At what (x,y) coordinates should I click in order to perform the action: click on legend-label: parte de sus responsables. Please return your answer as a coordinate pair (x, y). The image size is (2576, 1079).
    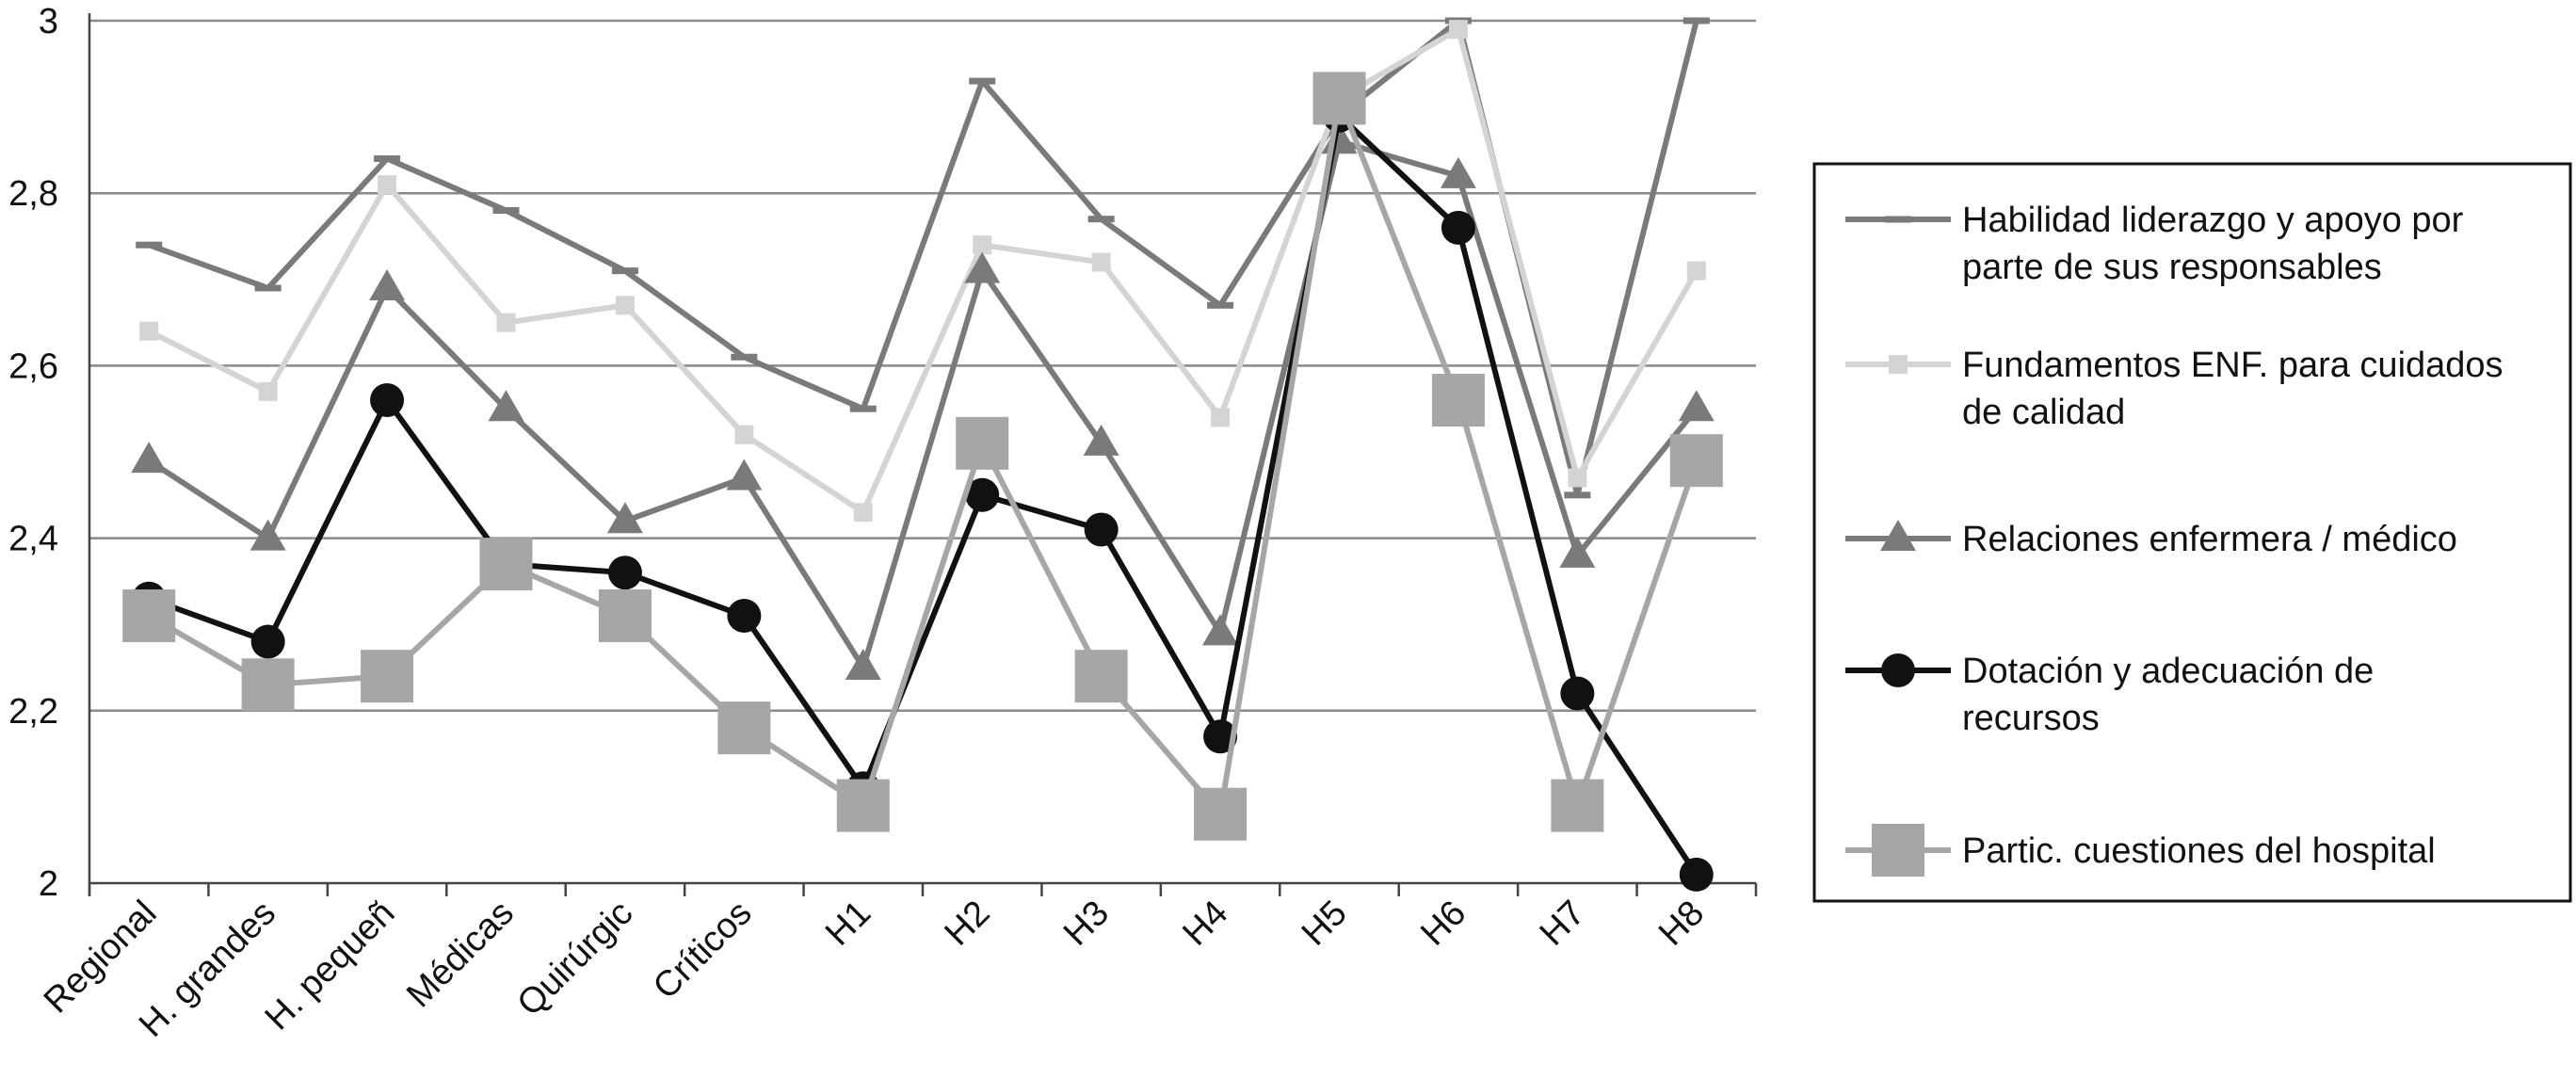
    Looking at the image, I should click on (2172, 267).